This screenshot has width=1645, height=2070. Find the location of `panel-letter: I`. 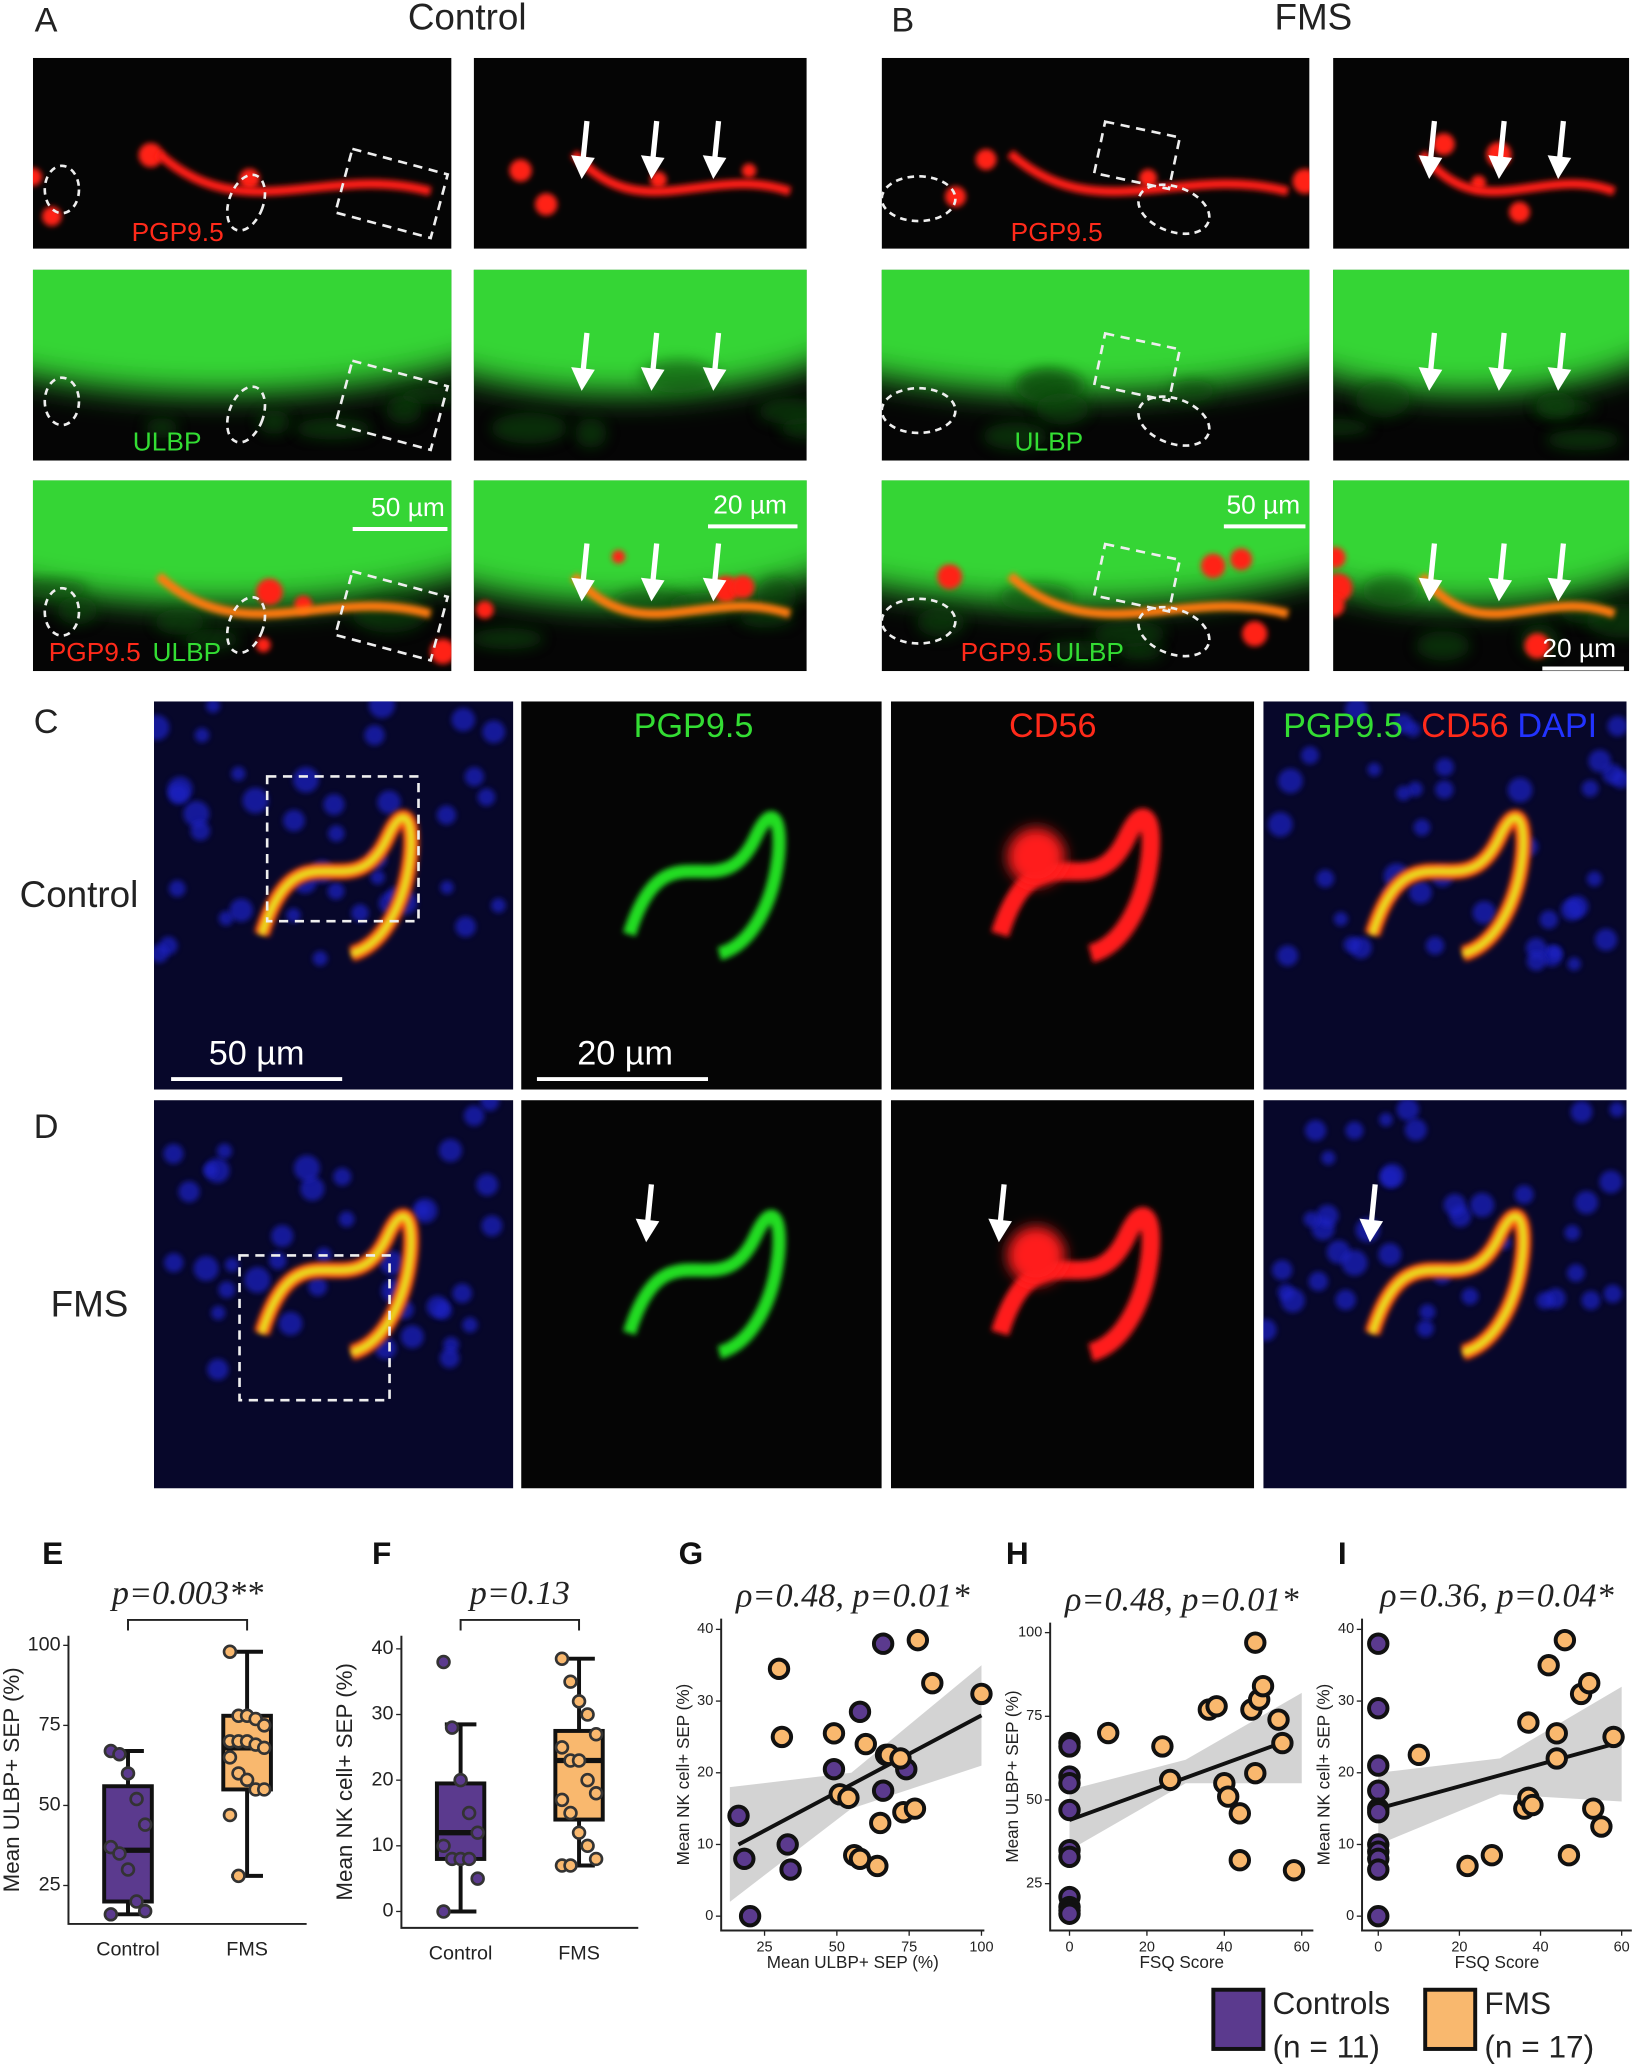

panel-letter: I is located at coordinates (1342, 1553).